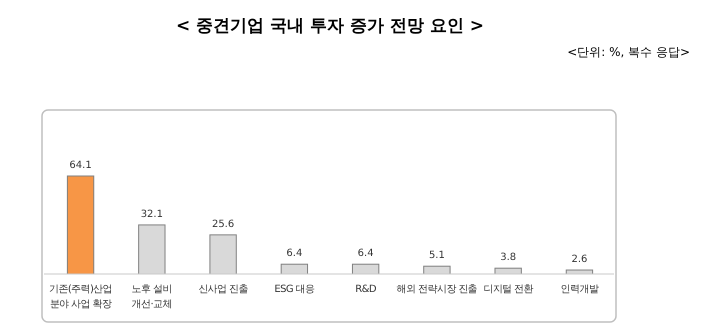 The width and height of the screenshot is (727, 334). Describe the element at coordinates (437, 289) in the screenshot. I see `x-tick-label: 해외 전략시장 진출` at that location.